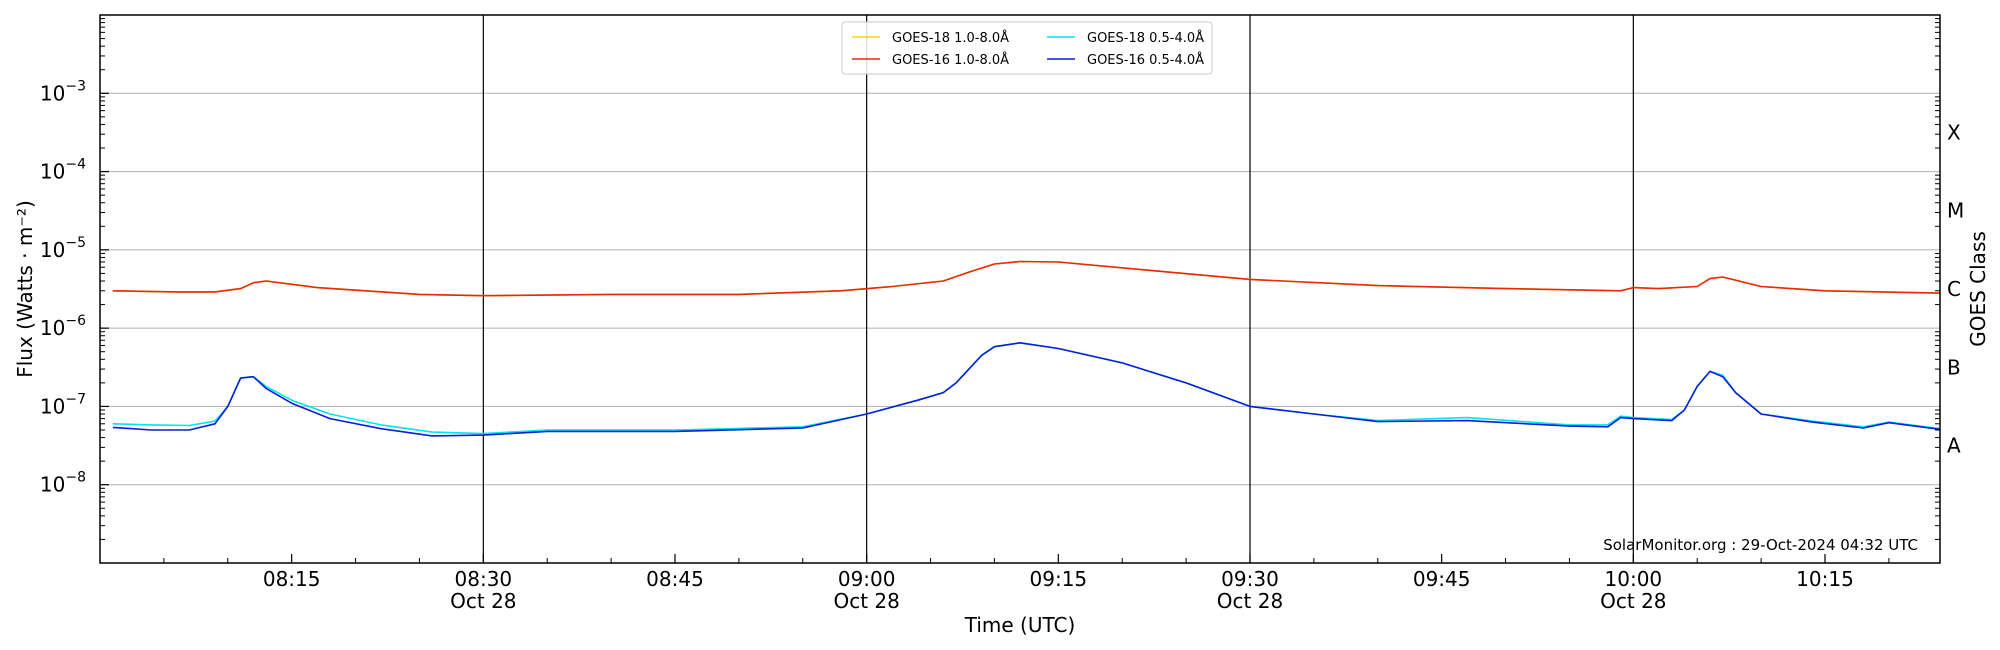 Image resolution: width=2000 pixels, height=650 pixels. Describe the element at coordinates (1250, 579) in the screenshot. I see `x-tick-label: 09:30` at that location.